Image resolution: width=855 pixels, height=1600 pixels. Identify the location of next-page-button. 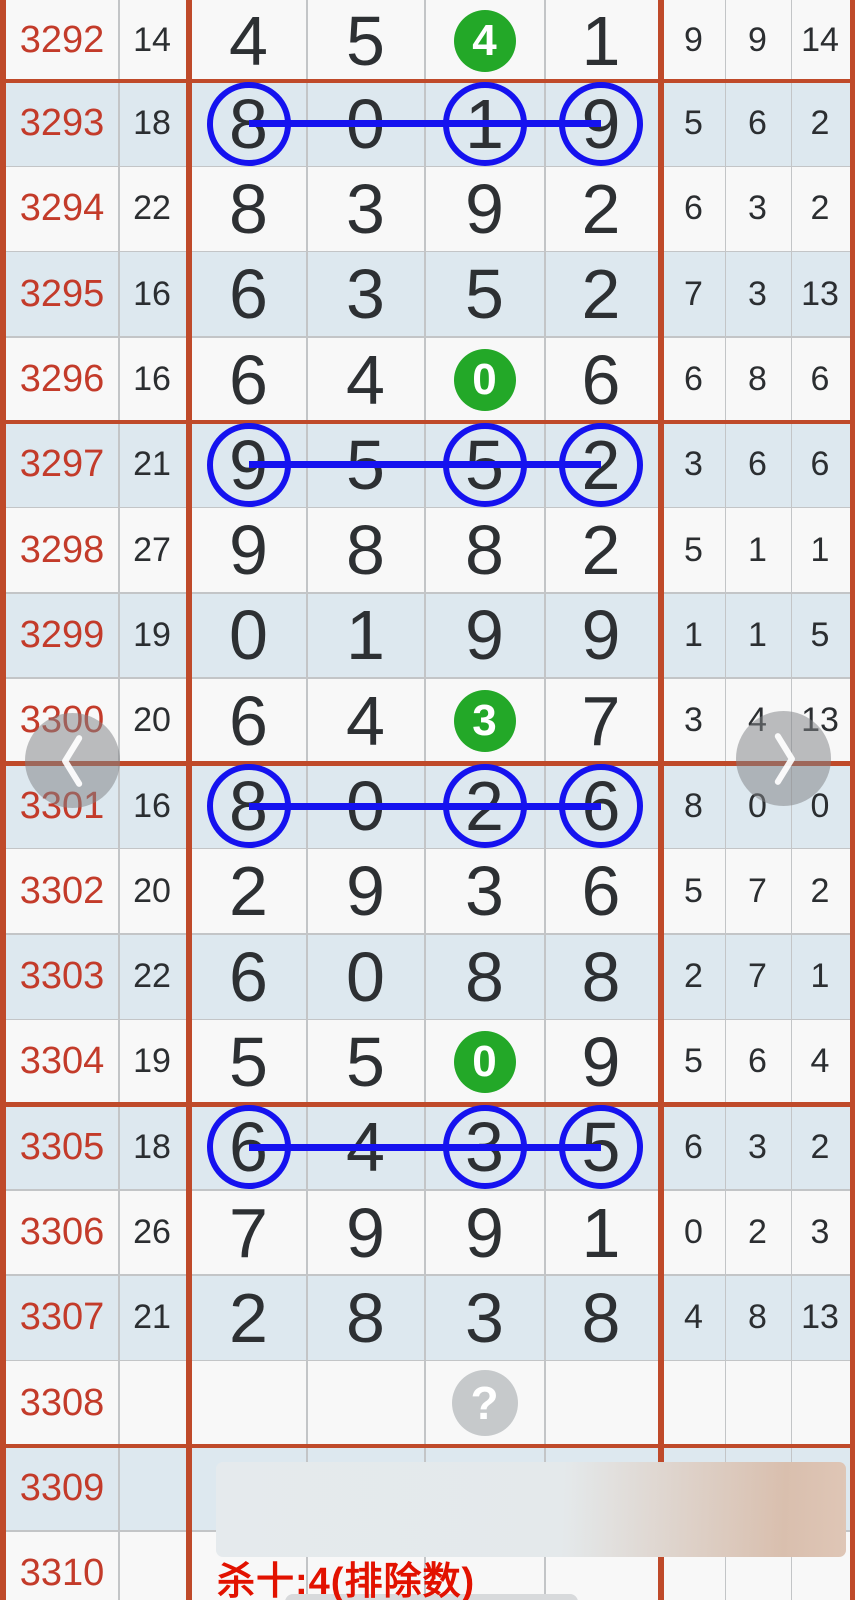
(783, 758).